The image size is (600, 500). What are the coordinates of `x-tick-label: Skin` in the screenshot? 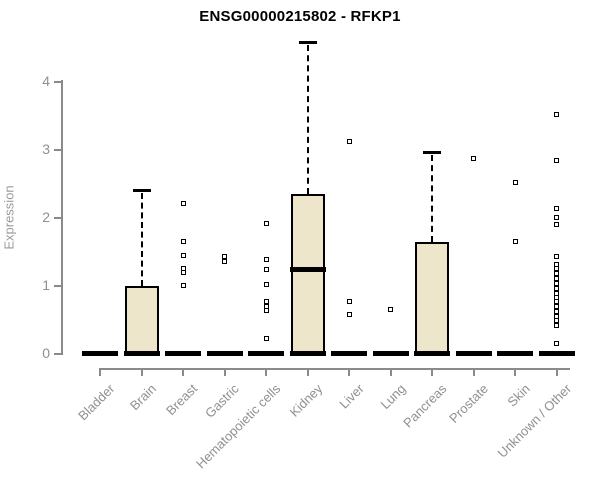 It's located at (518, 395).